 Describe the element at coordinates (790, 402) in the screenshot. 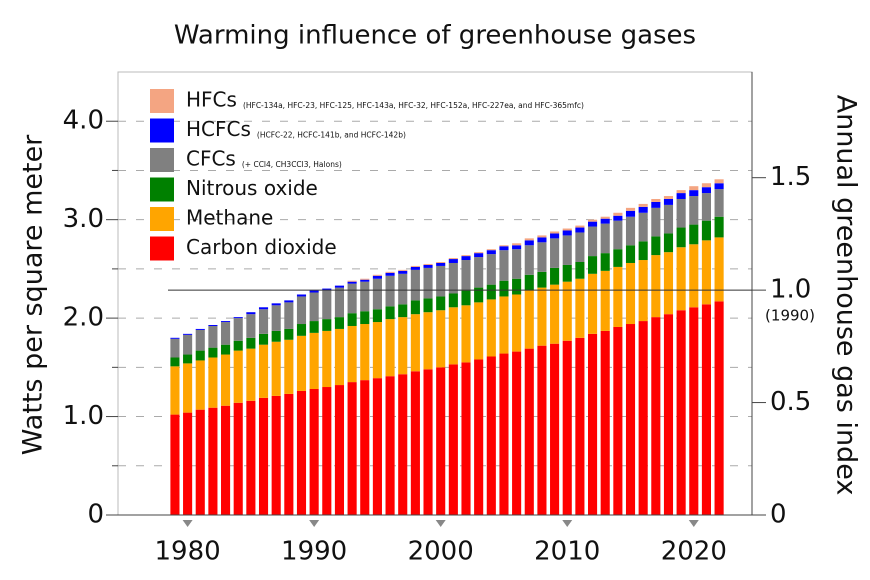

I see `y2-tick-label: 0.5` at that location.